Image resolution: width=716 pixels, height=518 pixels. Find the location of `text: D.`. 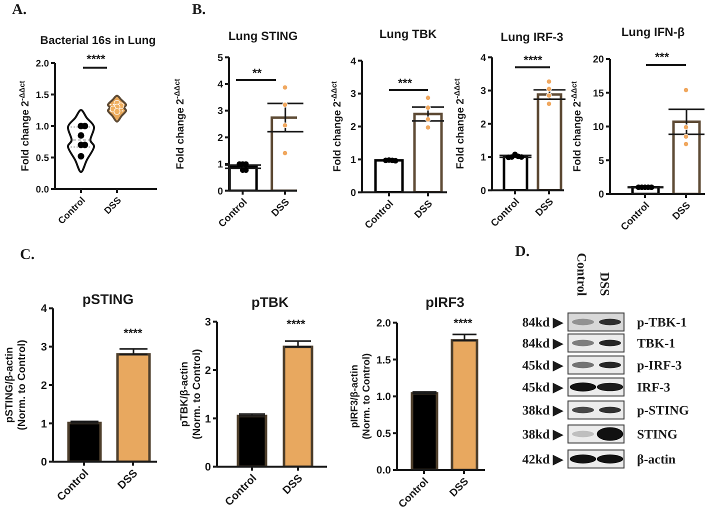

text: D. is located at coordinates (522, 252).